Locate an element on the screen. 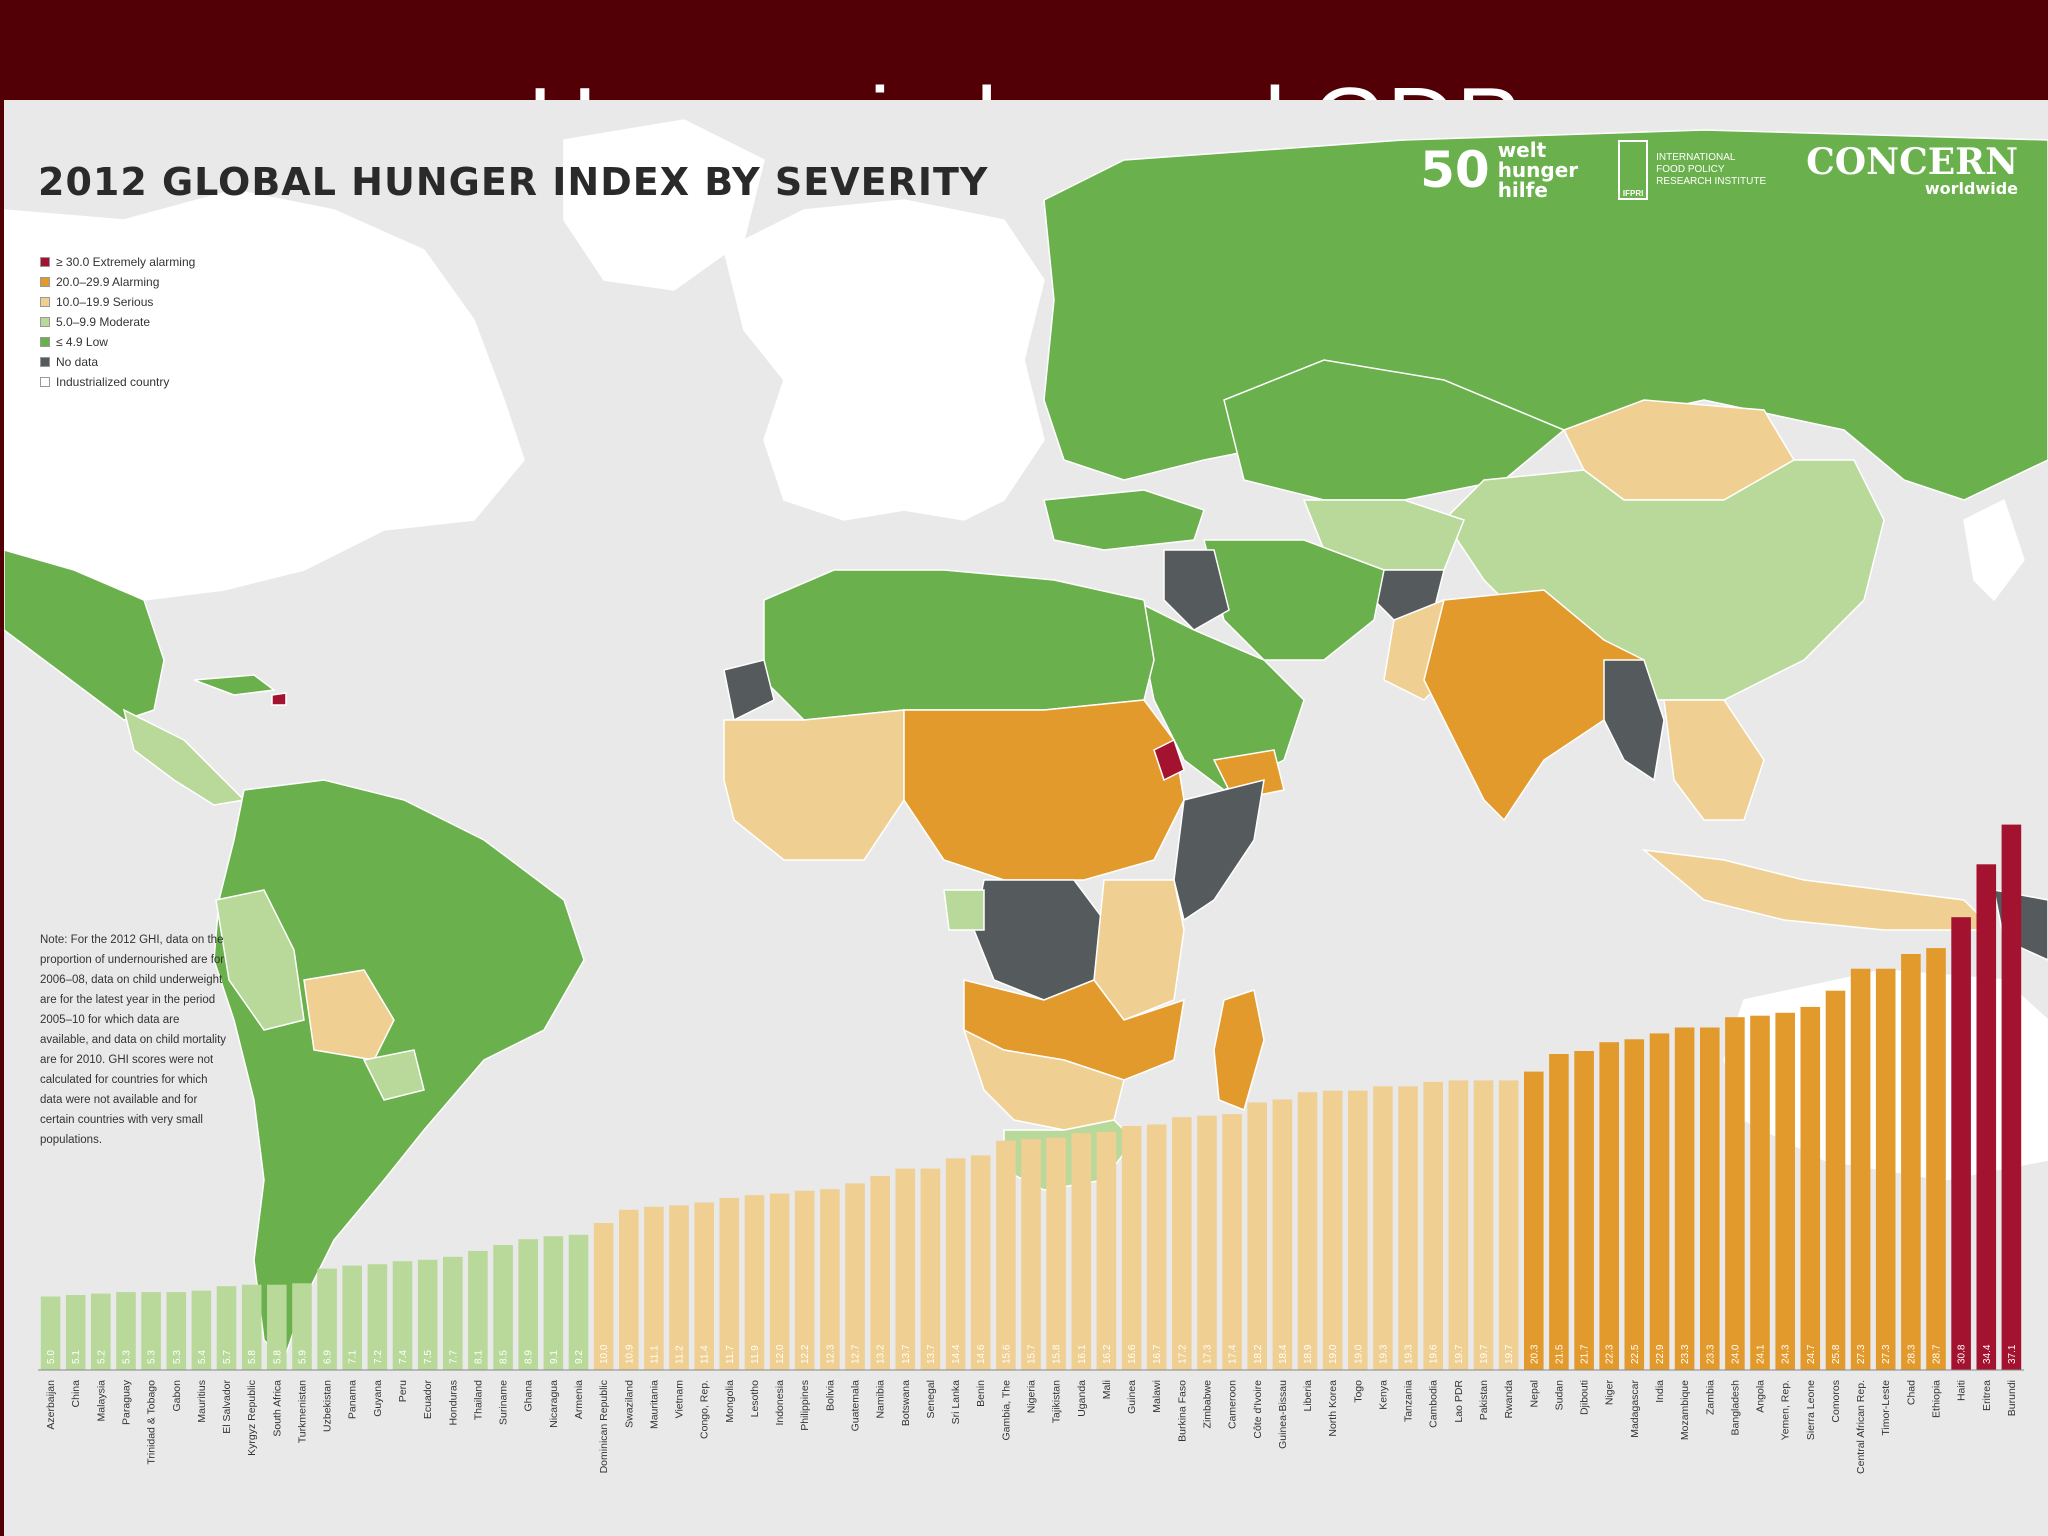  bar-value-label: 5.8 is located at coordinates (277, 1357).